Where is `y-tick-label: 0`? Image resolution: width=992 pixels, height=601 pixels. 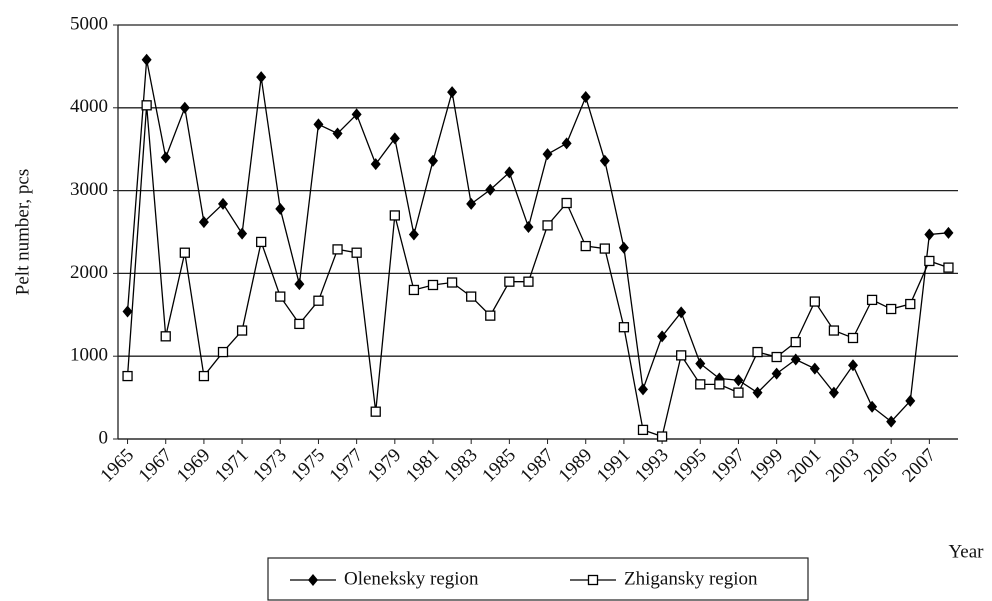 y-tick-label: 0 is located at coordinates (104, 437).